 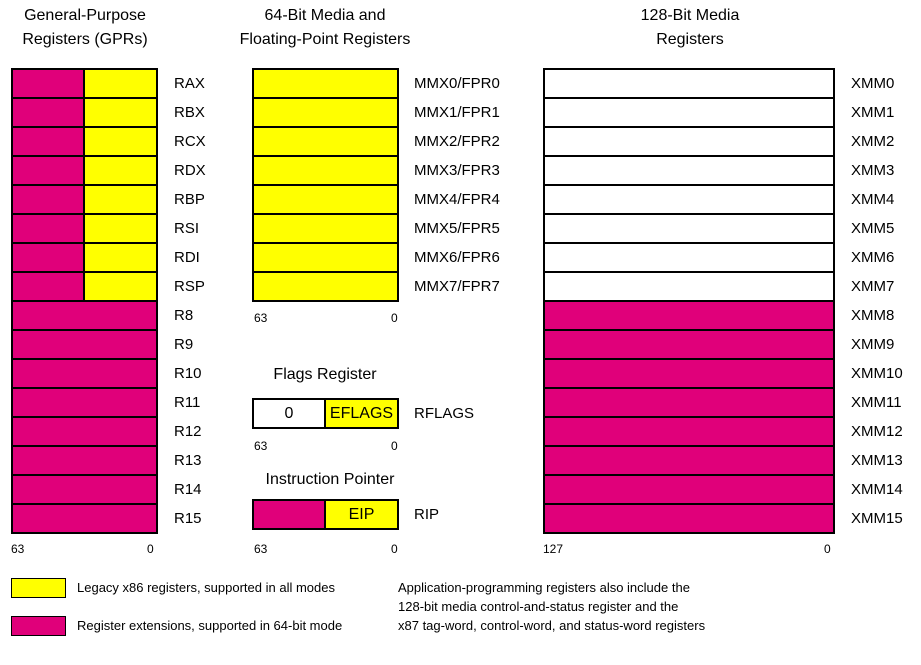 What do you see at coordinates (876, 402) in the screenshot?
I see `xmm-label-xmm11: XMM11` at bounding box center [876, 402].